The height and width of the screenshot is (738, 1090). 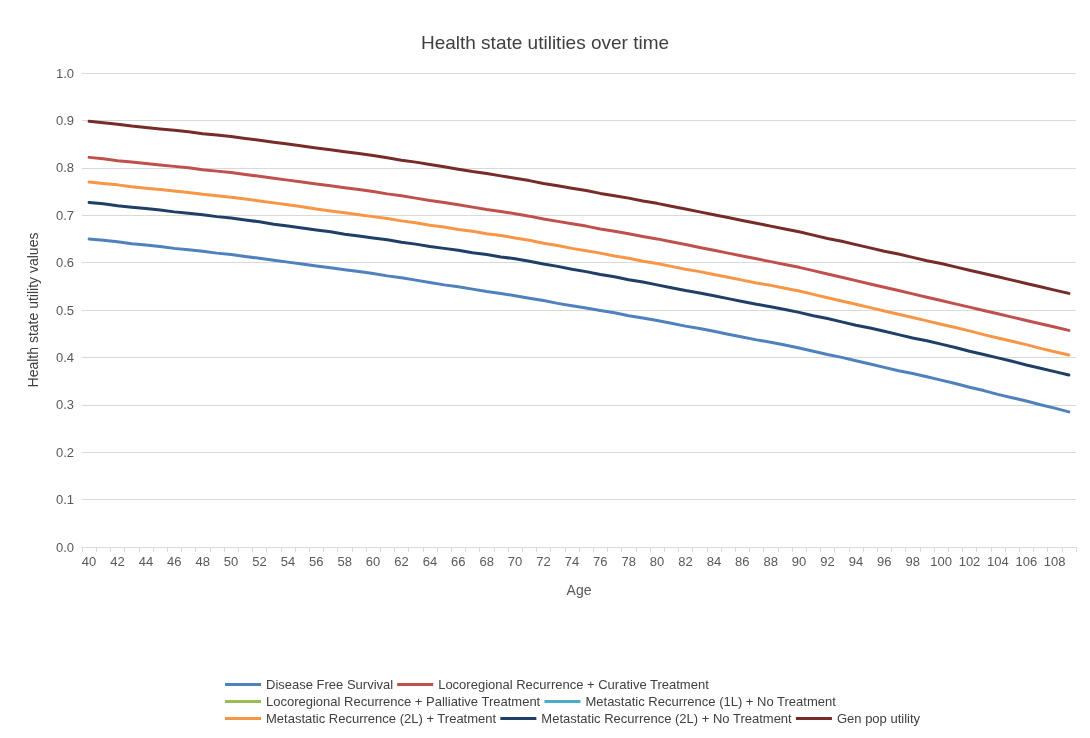 What do you see at coordinates (89, 561) in the screenshot?
I see `x-tick-label: 40` at bounding box center [89, 561].